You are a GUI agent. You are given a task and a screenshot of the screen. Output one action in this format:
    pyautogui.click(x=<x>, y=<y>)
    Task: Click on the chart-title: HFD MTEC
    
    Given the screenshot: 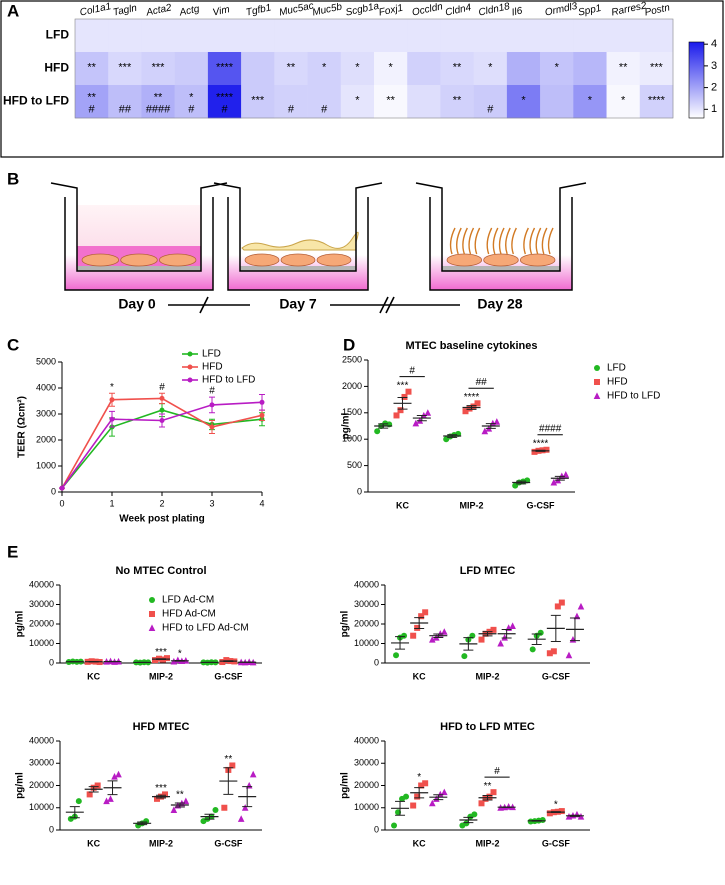 What is the action you would take?
    pyautogui.click(x=161, y=727)
    